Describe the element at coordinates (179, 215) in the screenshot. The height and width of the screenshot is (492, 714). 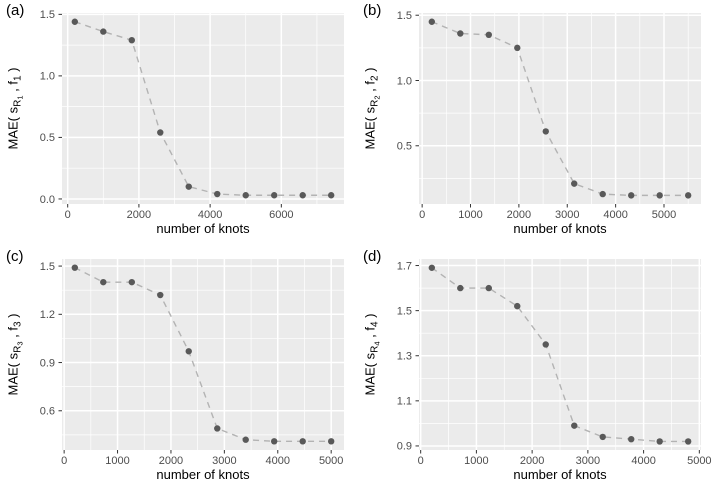
I see `x-tick-labels: 0 2000 4000 6000` at that location.